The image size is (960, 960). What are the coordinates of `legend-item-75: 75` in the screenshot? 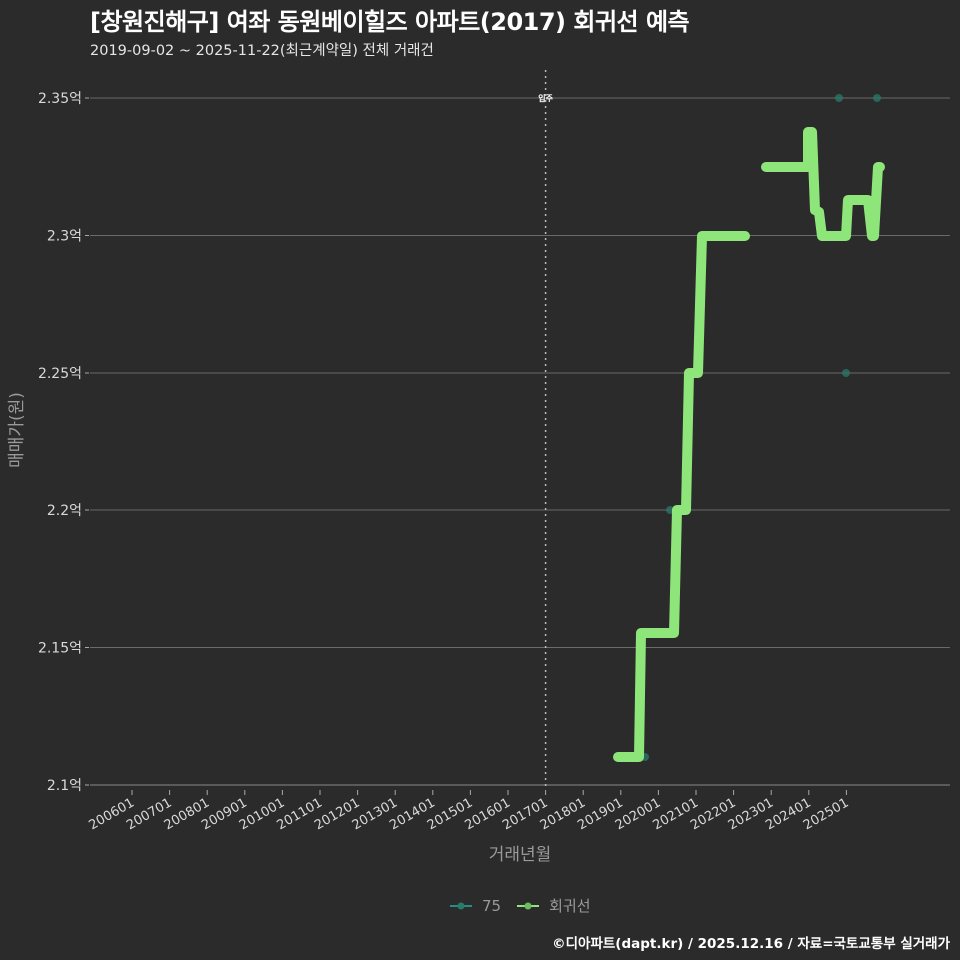 It's located at (475, 906).